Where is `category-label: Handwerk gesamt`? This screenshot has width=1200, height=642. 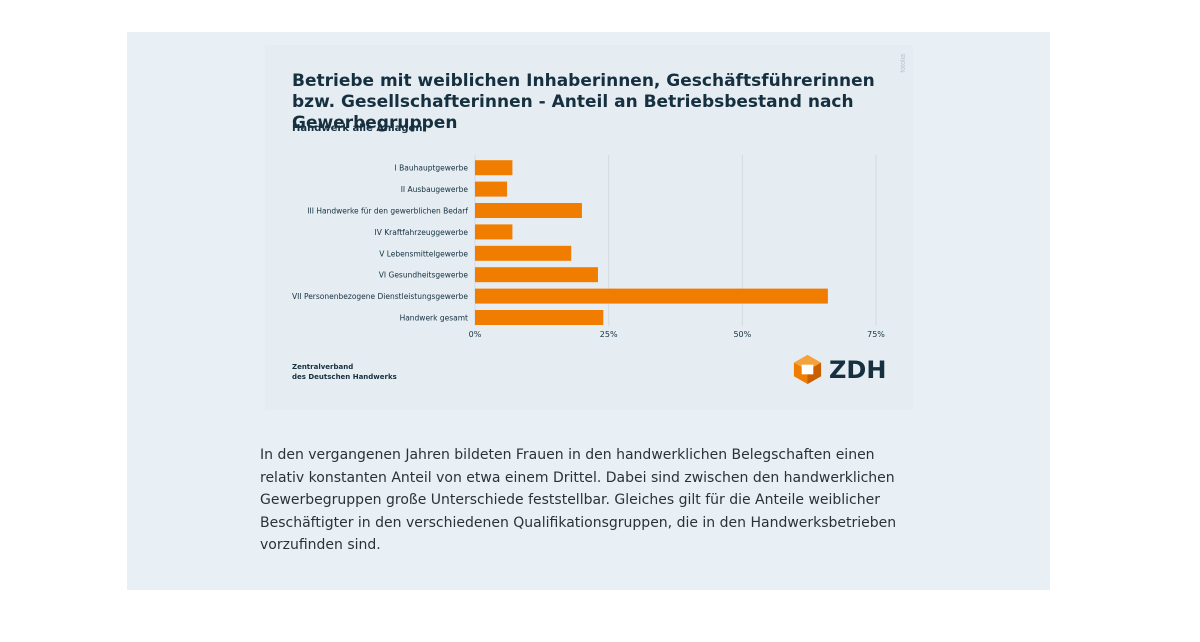 category-label: Handwerk gesamt is located at coordinates (434, 318).